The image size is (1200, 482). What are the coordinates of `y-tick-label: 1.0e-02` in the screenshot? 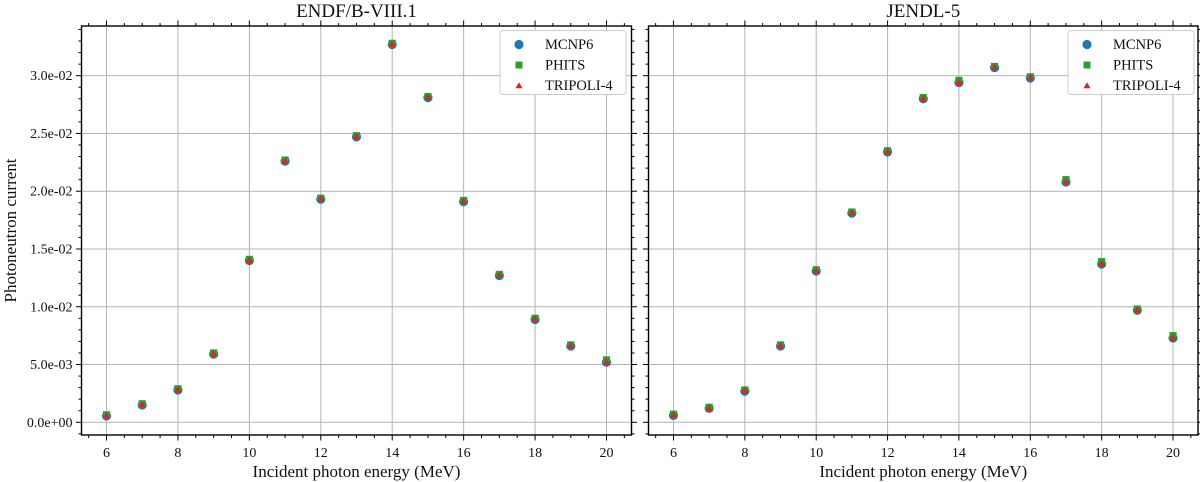 It's located at (51, 307).